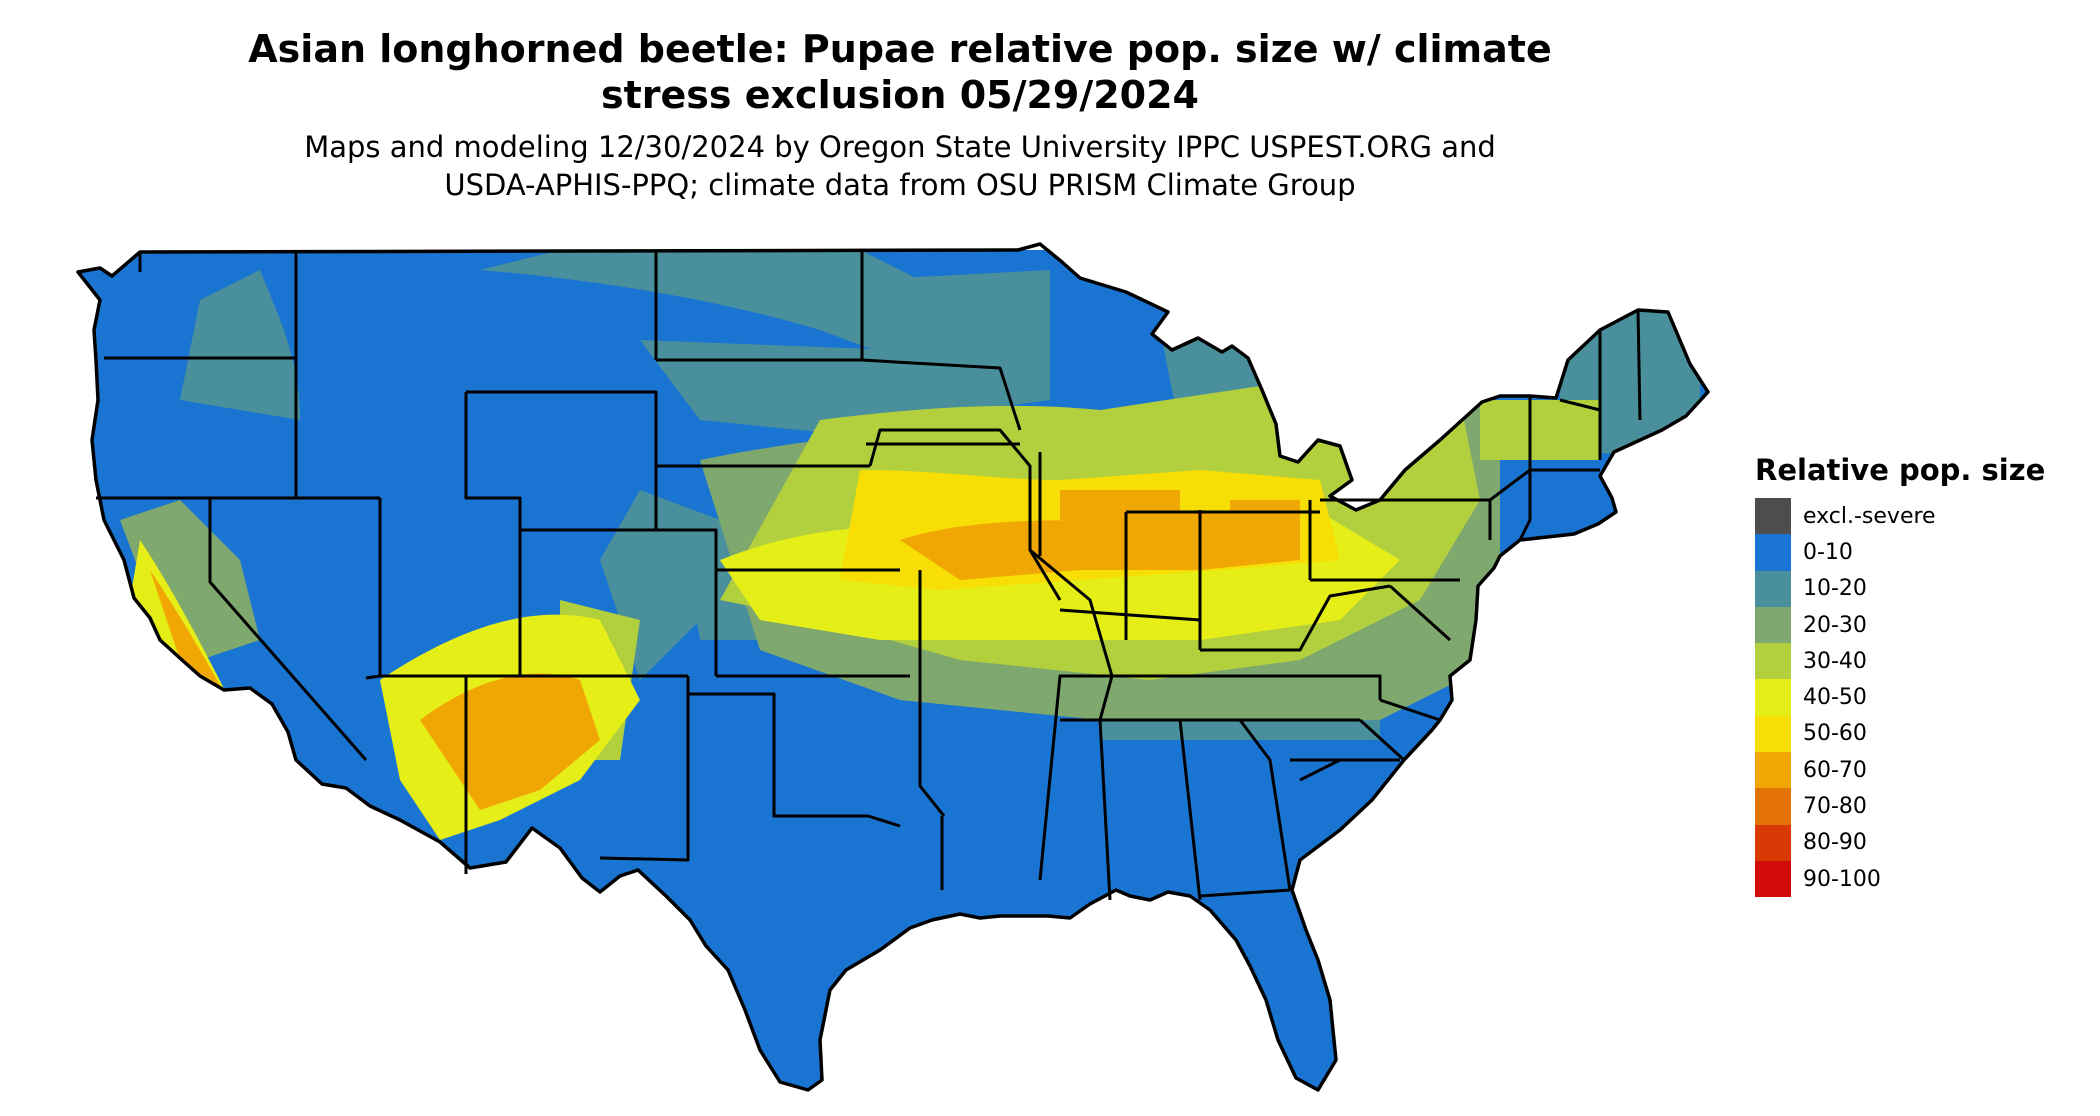  I want to click on legend-label: 90-100, so click(1842, 879).